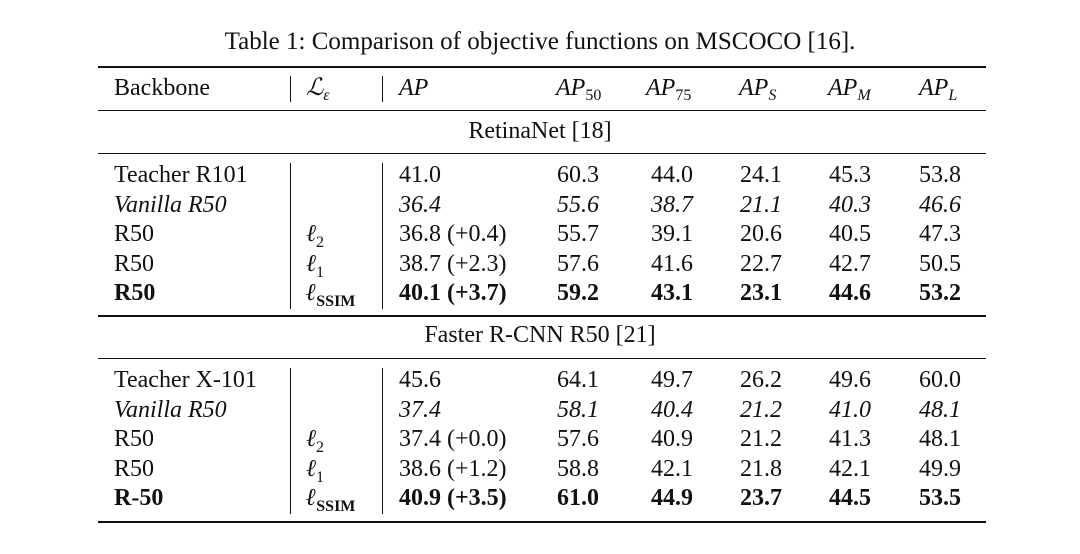 The height and width of the screenshot is (554, 1080). Describe the element at coordinates (540, 335) in the screenshot. I see `section-title: Faster R-CNN R50 [21]` at that location.